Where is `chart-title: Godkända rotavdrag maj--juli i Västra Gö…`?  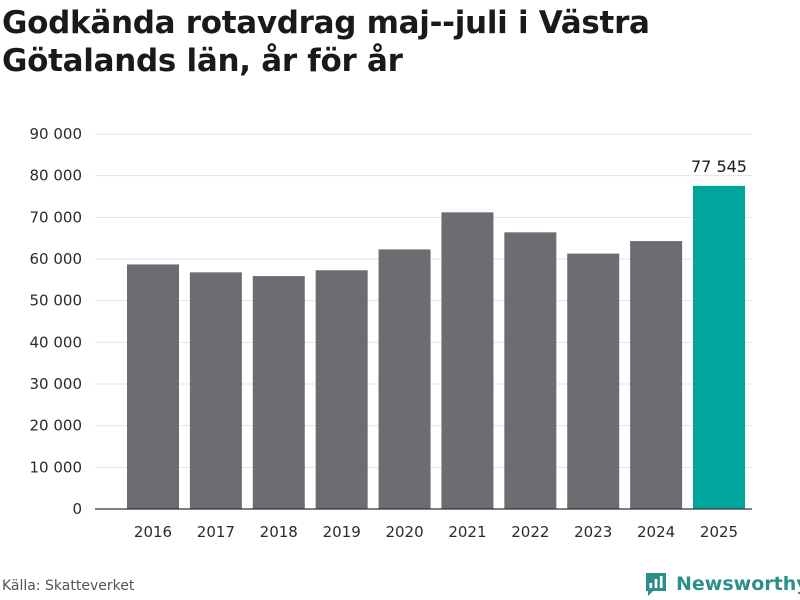
chart-title: Godkända rotavdrag maj--juli i Västra Gö… is located at coordinates (326, 42).